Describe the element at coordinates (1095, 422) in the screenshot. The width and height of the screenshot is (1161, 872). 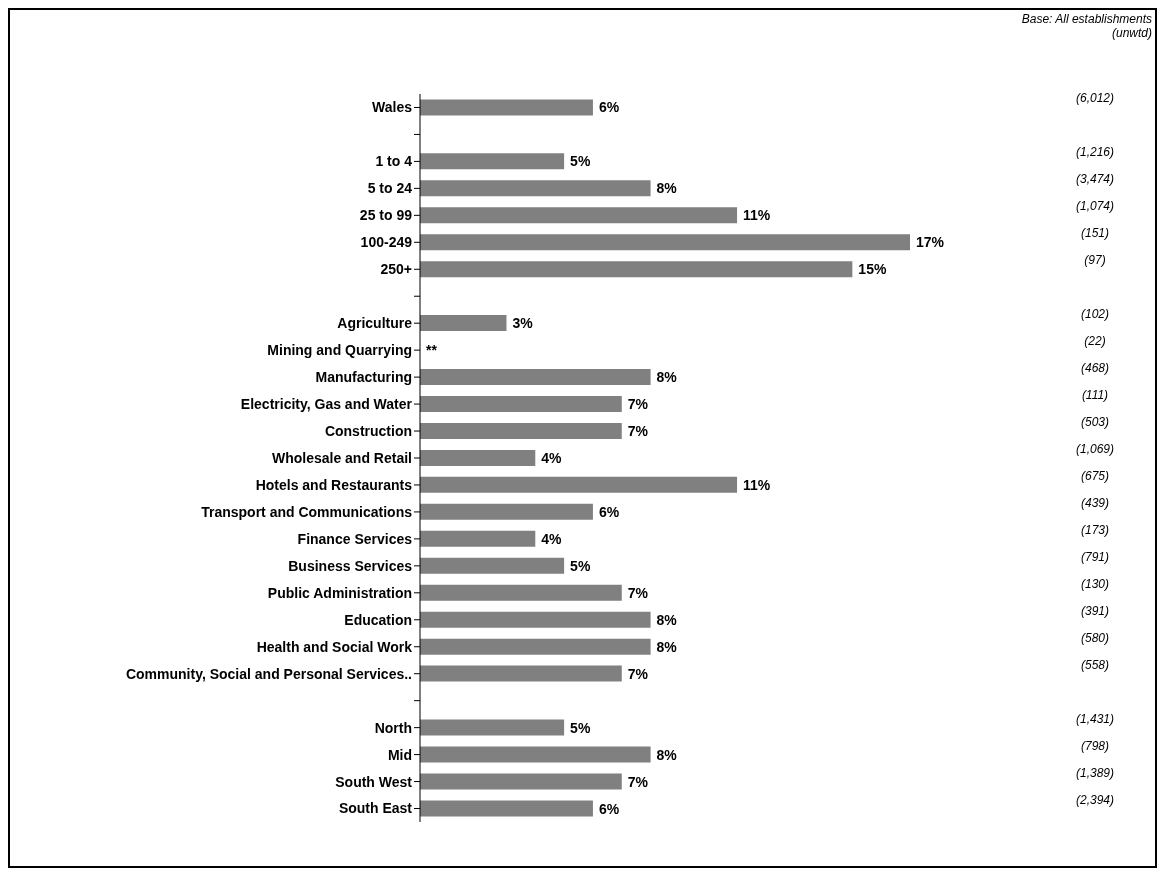
I see `text: (503)` at that location.